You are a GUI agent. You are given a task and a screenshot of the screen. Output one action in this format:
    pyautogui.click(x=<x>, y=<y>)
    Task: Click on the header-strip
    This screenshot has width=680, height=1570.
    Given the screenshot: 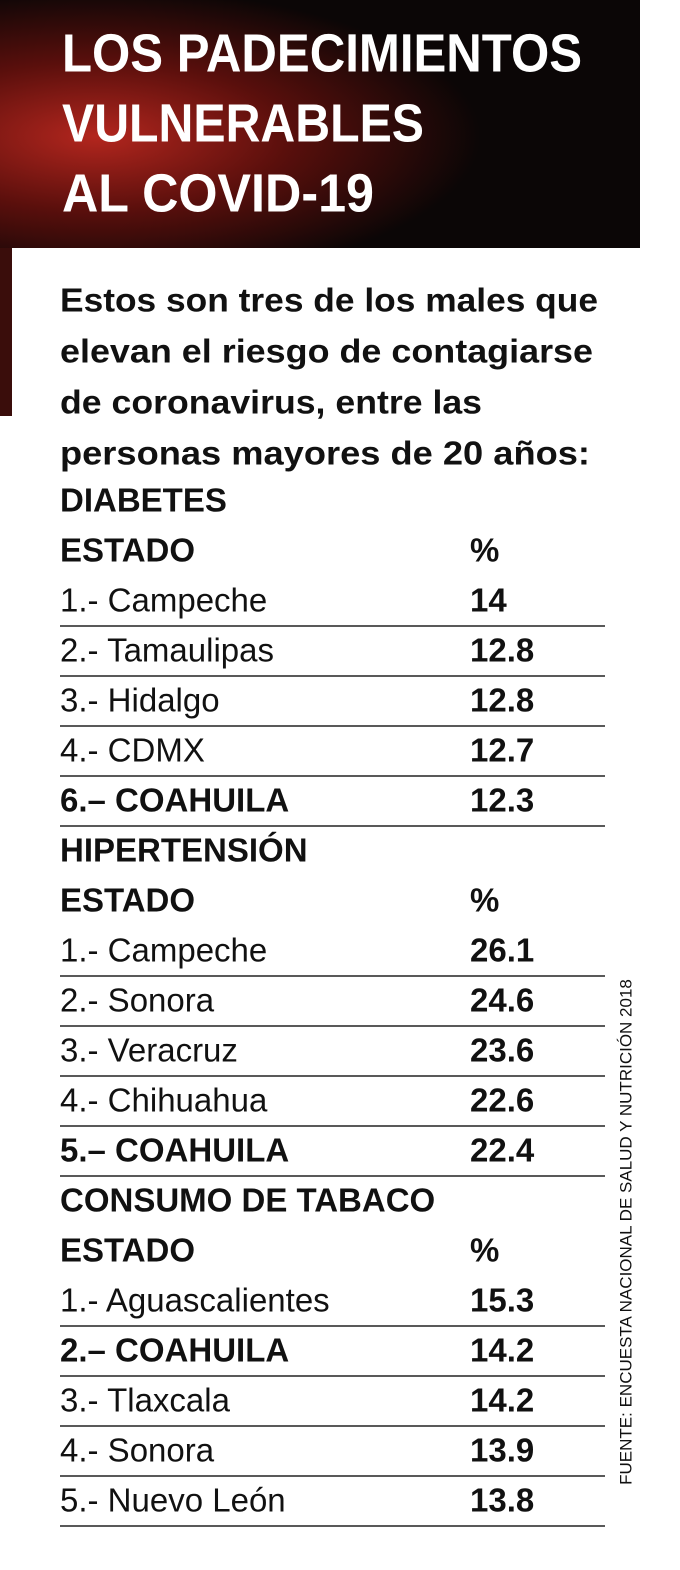 What is the action you would take?
    pyautogui.click(x=6, y=332)
    